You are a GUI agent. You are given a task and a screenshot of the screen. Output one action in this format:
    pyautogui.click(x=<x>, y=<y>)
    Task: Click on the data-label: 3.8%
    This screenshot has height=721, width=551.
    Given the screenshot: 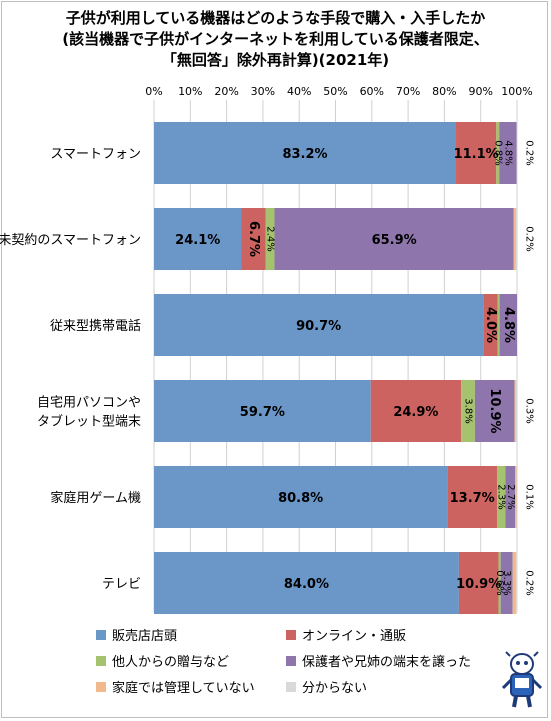 What is the action you would take?
    pyautogui.click(x=467, y=410)
    